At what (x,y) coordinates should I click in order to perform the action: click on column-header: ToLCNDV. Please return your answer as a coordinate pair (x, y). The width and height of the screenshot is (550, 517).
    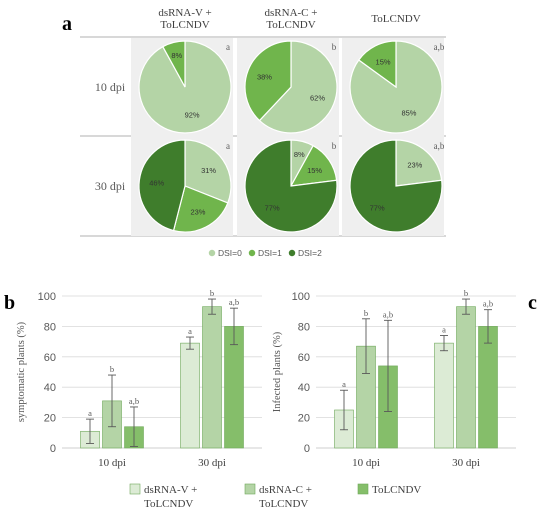
    Looking at the image, I should click on (395, 19).